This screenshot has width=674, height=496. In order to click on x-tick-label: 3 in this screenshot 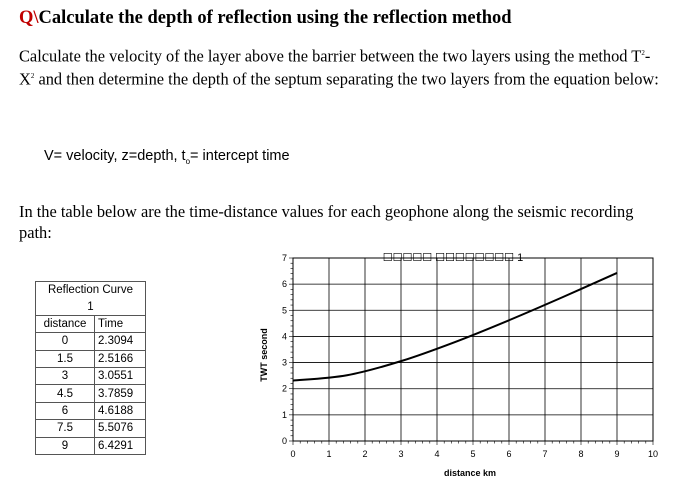, I will do `click(400, 454)`.